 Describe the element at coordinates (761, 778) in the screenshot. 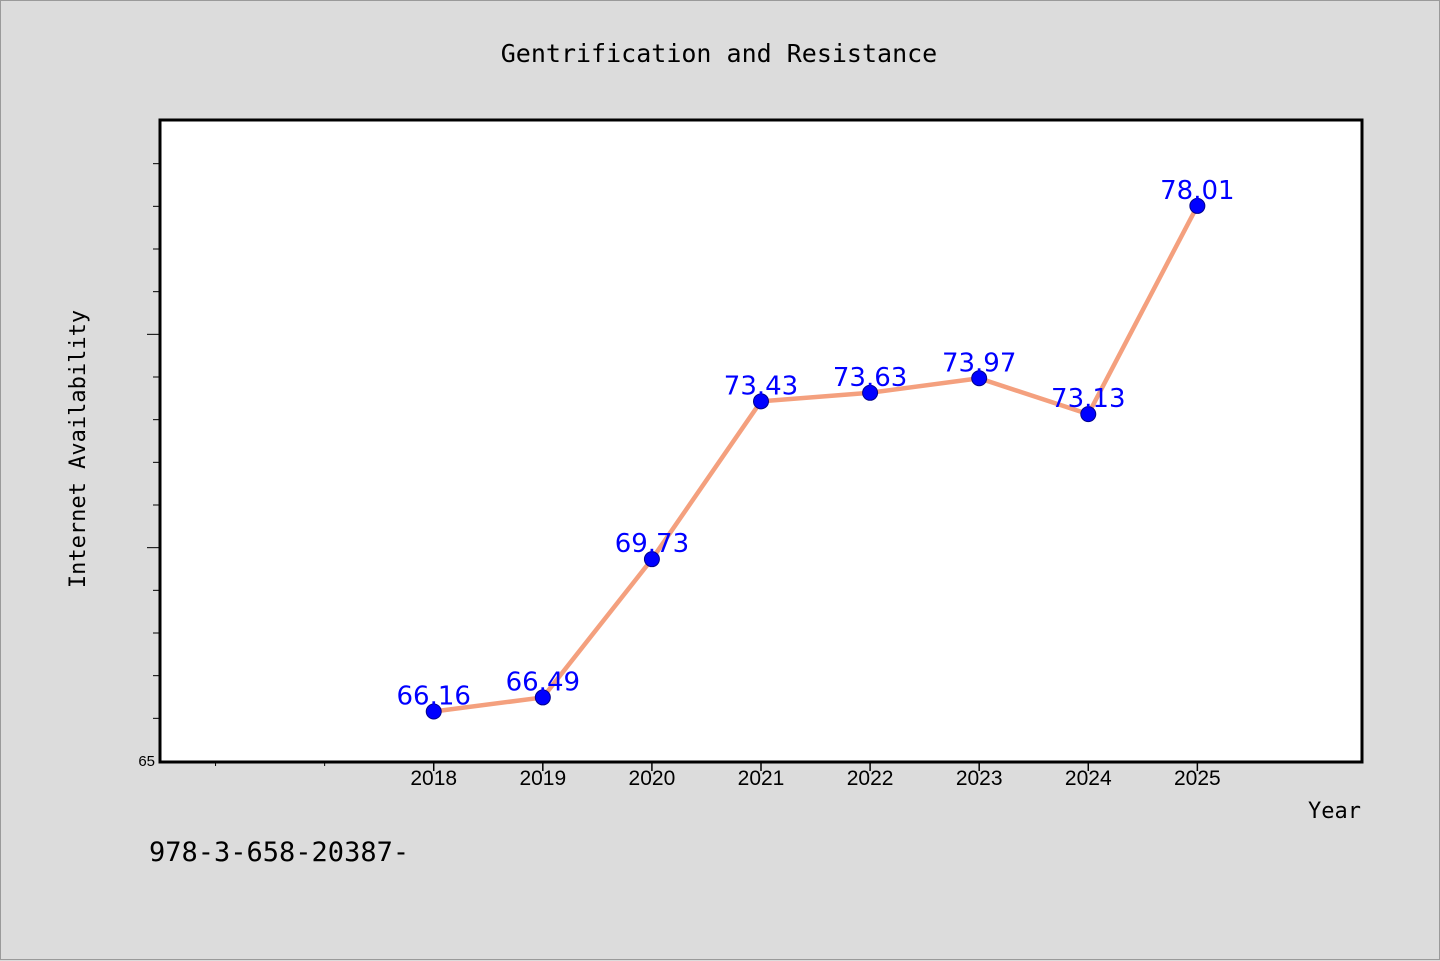

I see `x-tick-label: 2021` at that location.